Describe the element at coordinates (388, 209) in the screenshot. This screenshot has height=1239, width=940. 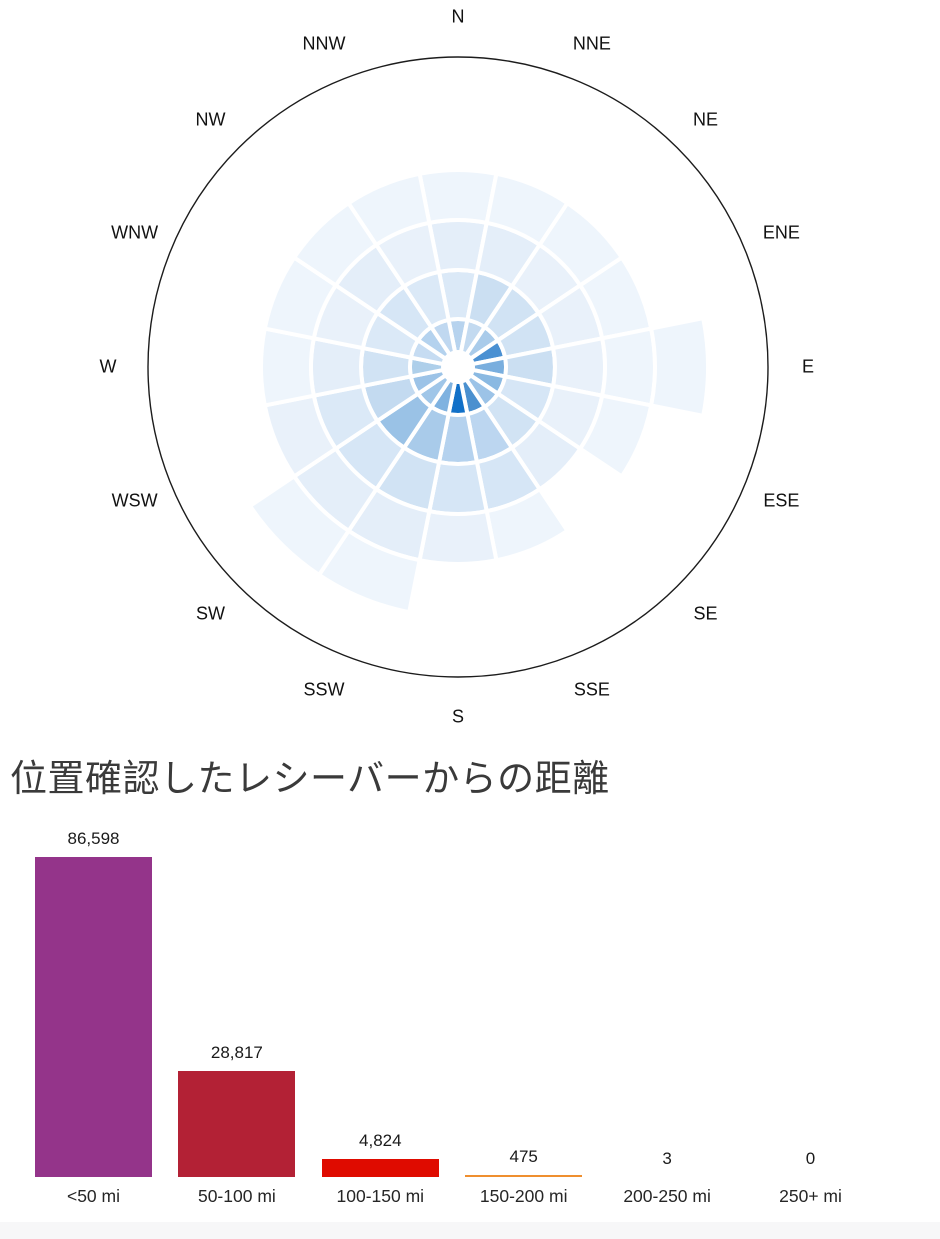
I see `rose-cell-NNW-ring4` at that location.